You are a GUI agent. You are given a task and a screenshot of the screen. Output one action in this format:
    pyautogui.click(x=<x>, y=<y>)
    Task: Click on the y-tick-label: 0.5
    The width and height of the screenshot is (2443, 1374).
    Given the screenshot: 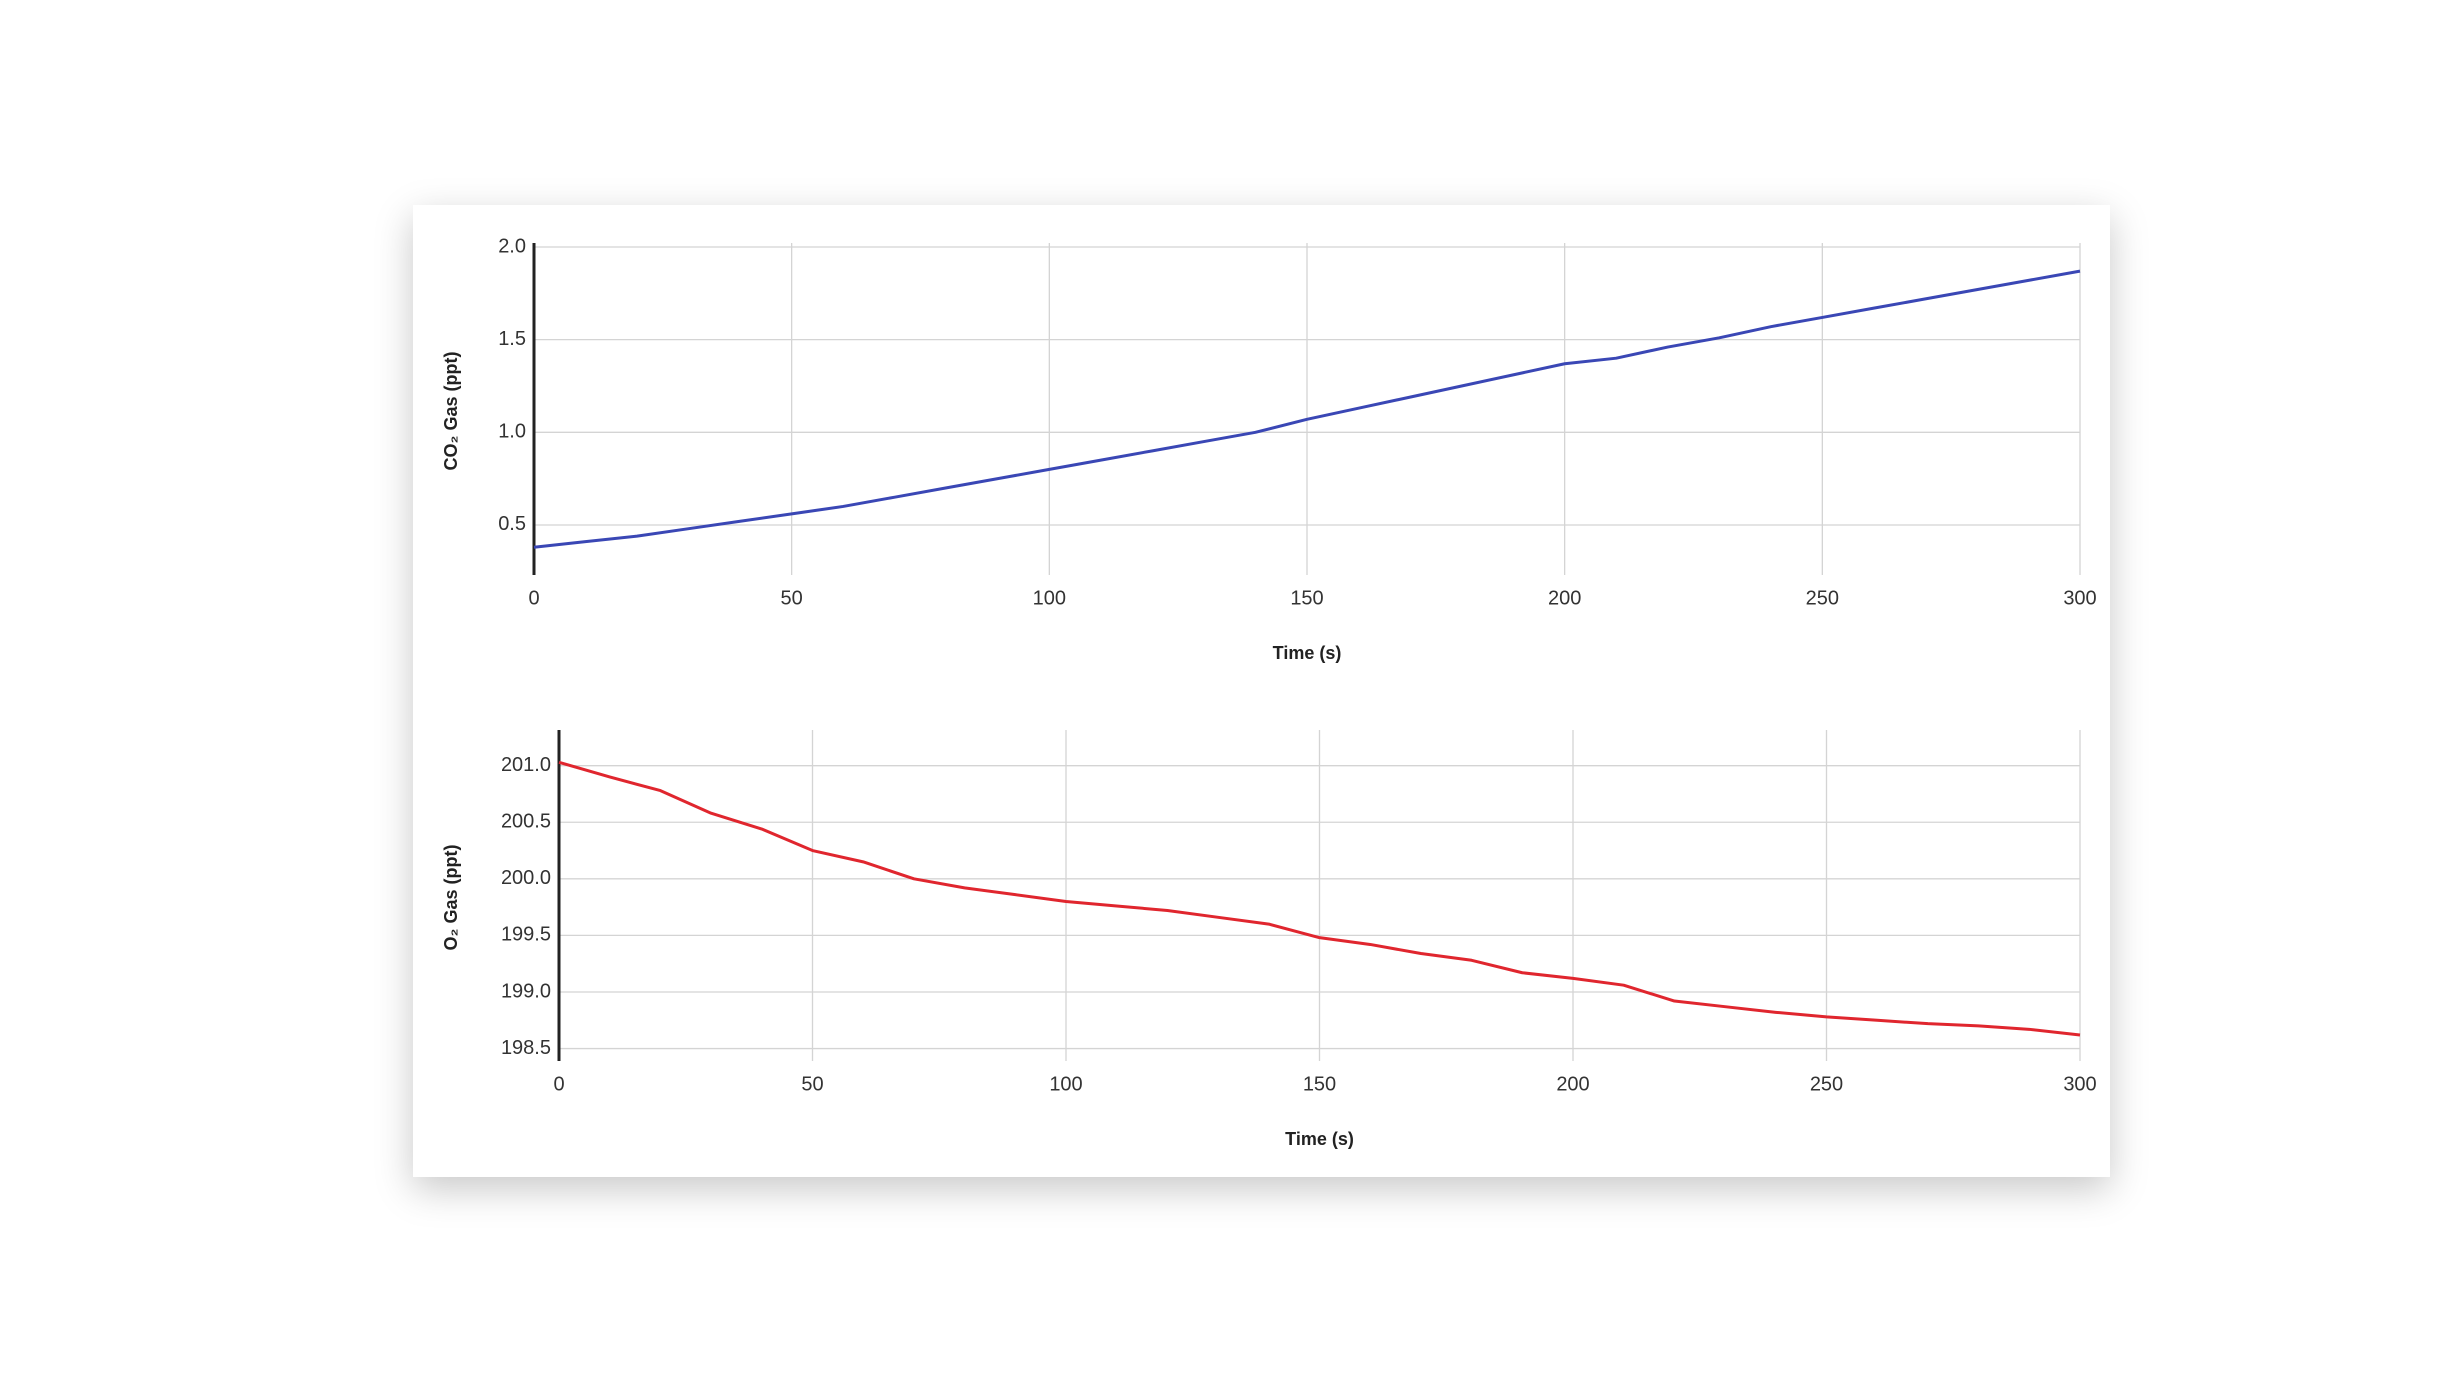 What is the action you would take?
    pyautogui.click(x=512, y=524)
    